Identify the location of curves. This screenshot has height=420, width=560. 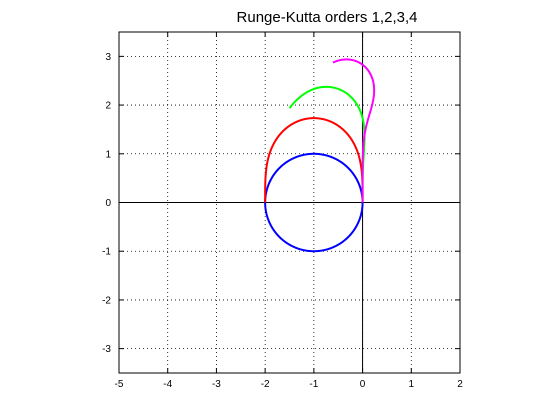
(320, 155).